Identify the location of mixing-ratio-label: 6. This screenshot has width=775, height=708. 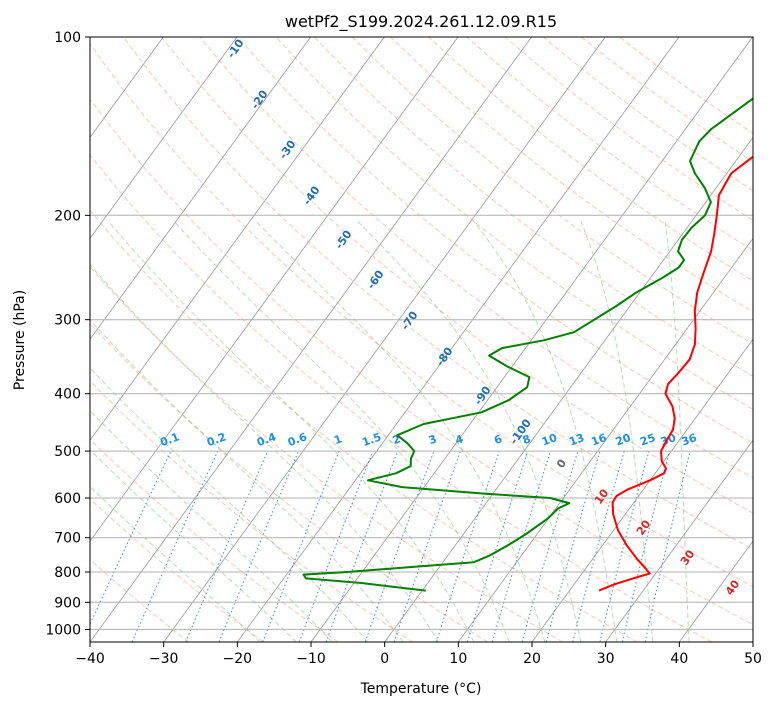
(498, 439).